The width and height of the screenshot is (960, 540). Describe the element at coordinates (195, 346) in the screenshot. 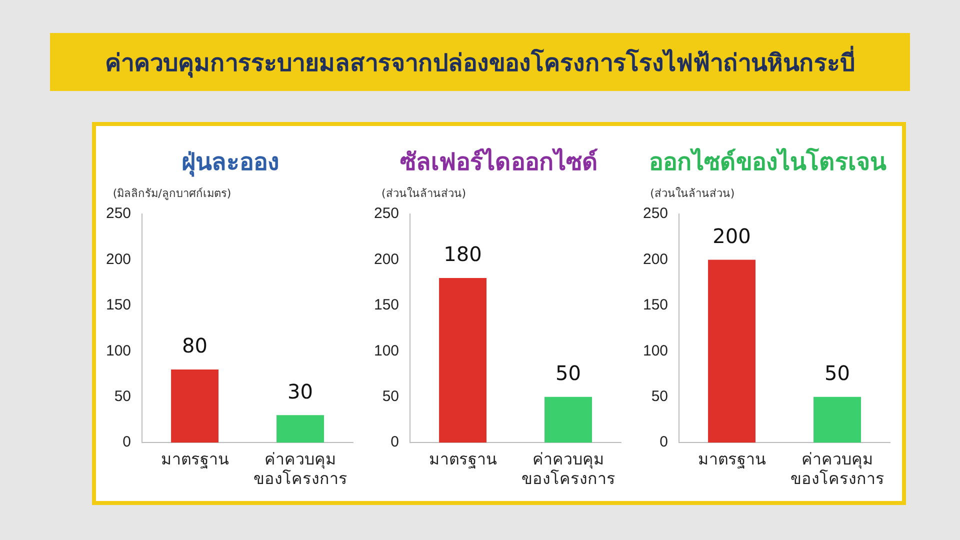

I see `data-label: 80` at that location.